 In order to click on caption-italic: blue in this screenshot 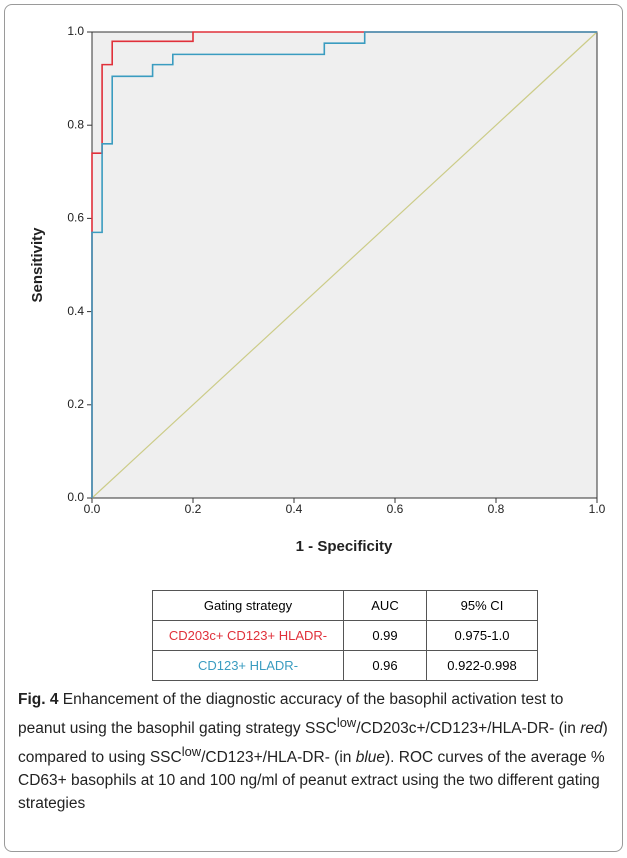, I will do `click(370, 758)`.